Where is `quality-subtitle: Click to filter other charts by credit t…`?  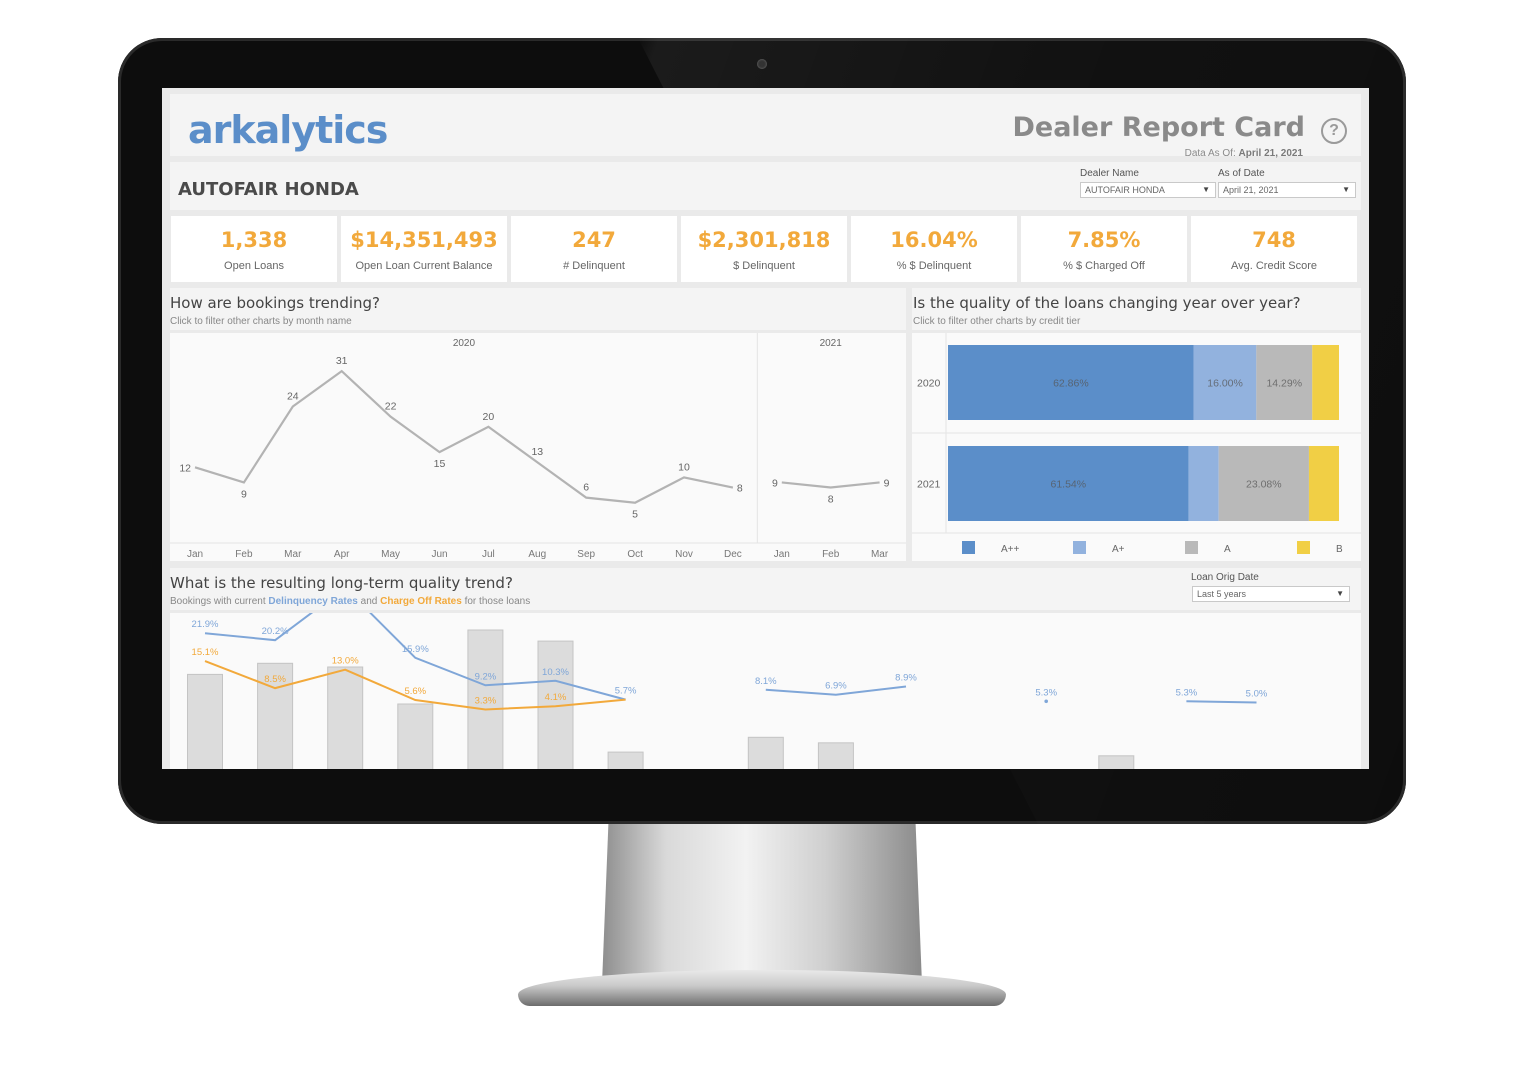 quality-subtitle: Click to filter other charts by credit t… is located at coordinates (997, 321).